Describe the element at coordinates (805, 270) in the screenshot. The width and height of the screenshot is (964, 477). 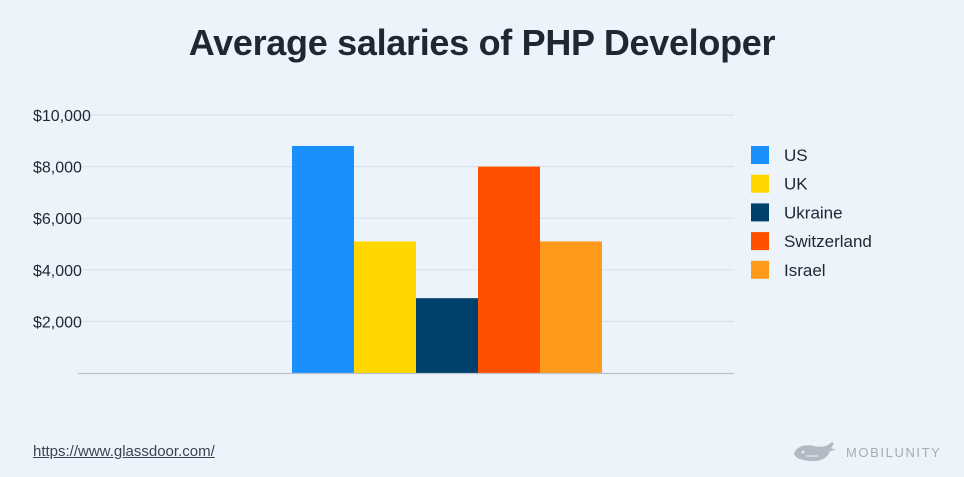
I see `legend-label: Israel` at that location.